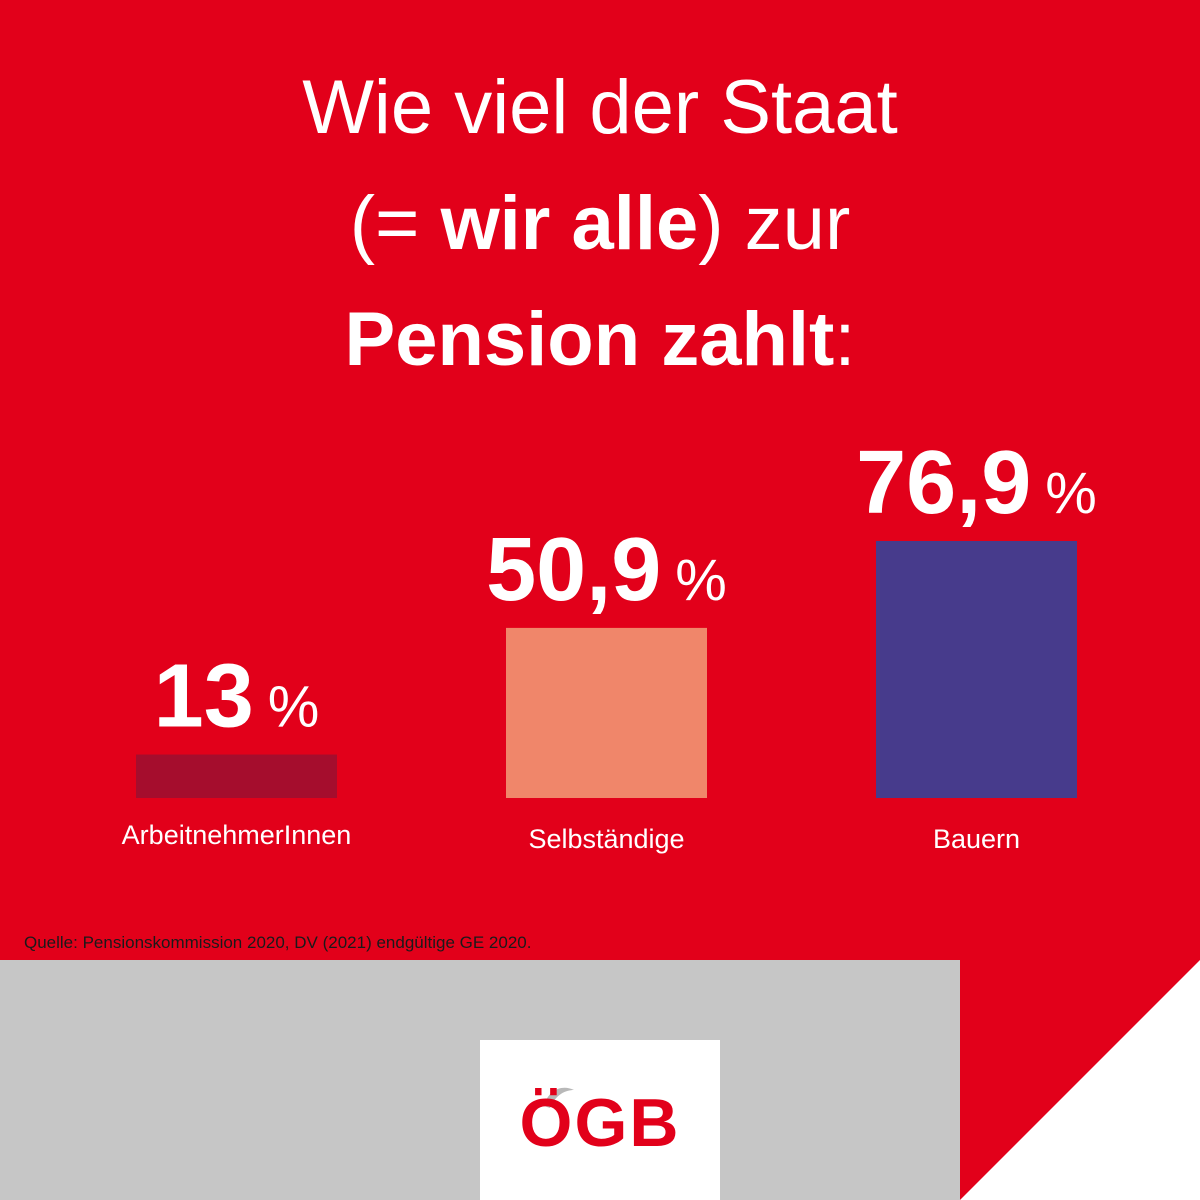 This screenshot has width=1200, height=1200. Describe the element at coordinates (606, 570) in the screenshot. I see `data-label-selbständige: 50,9%` at that location.